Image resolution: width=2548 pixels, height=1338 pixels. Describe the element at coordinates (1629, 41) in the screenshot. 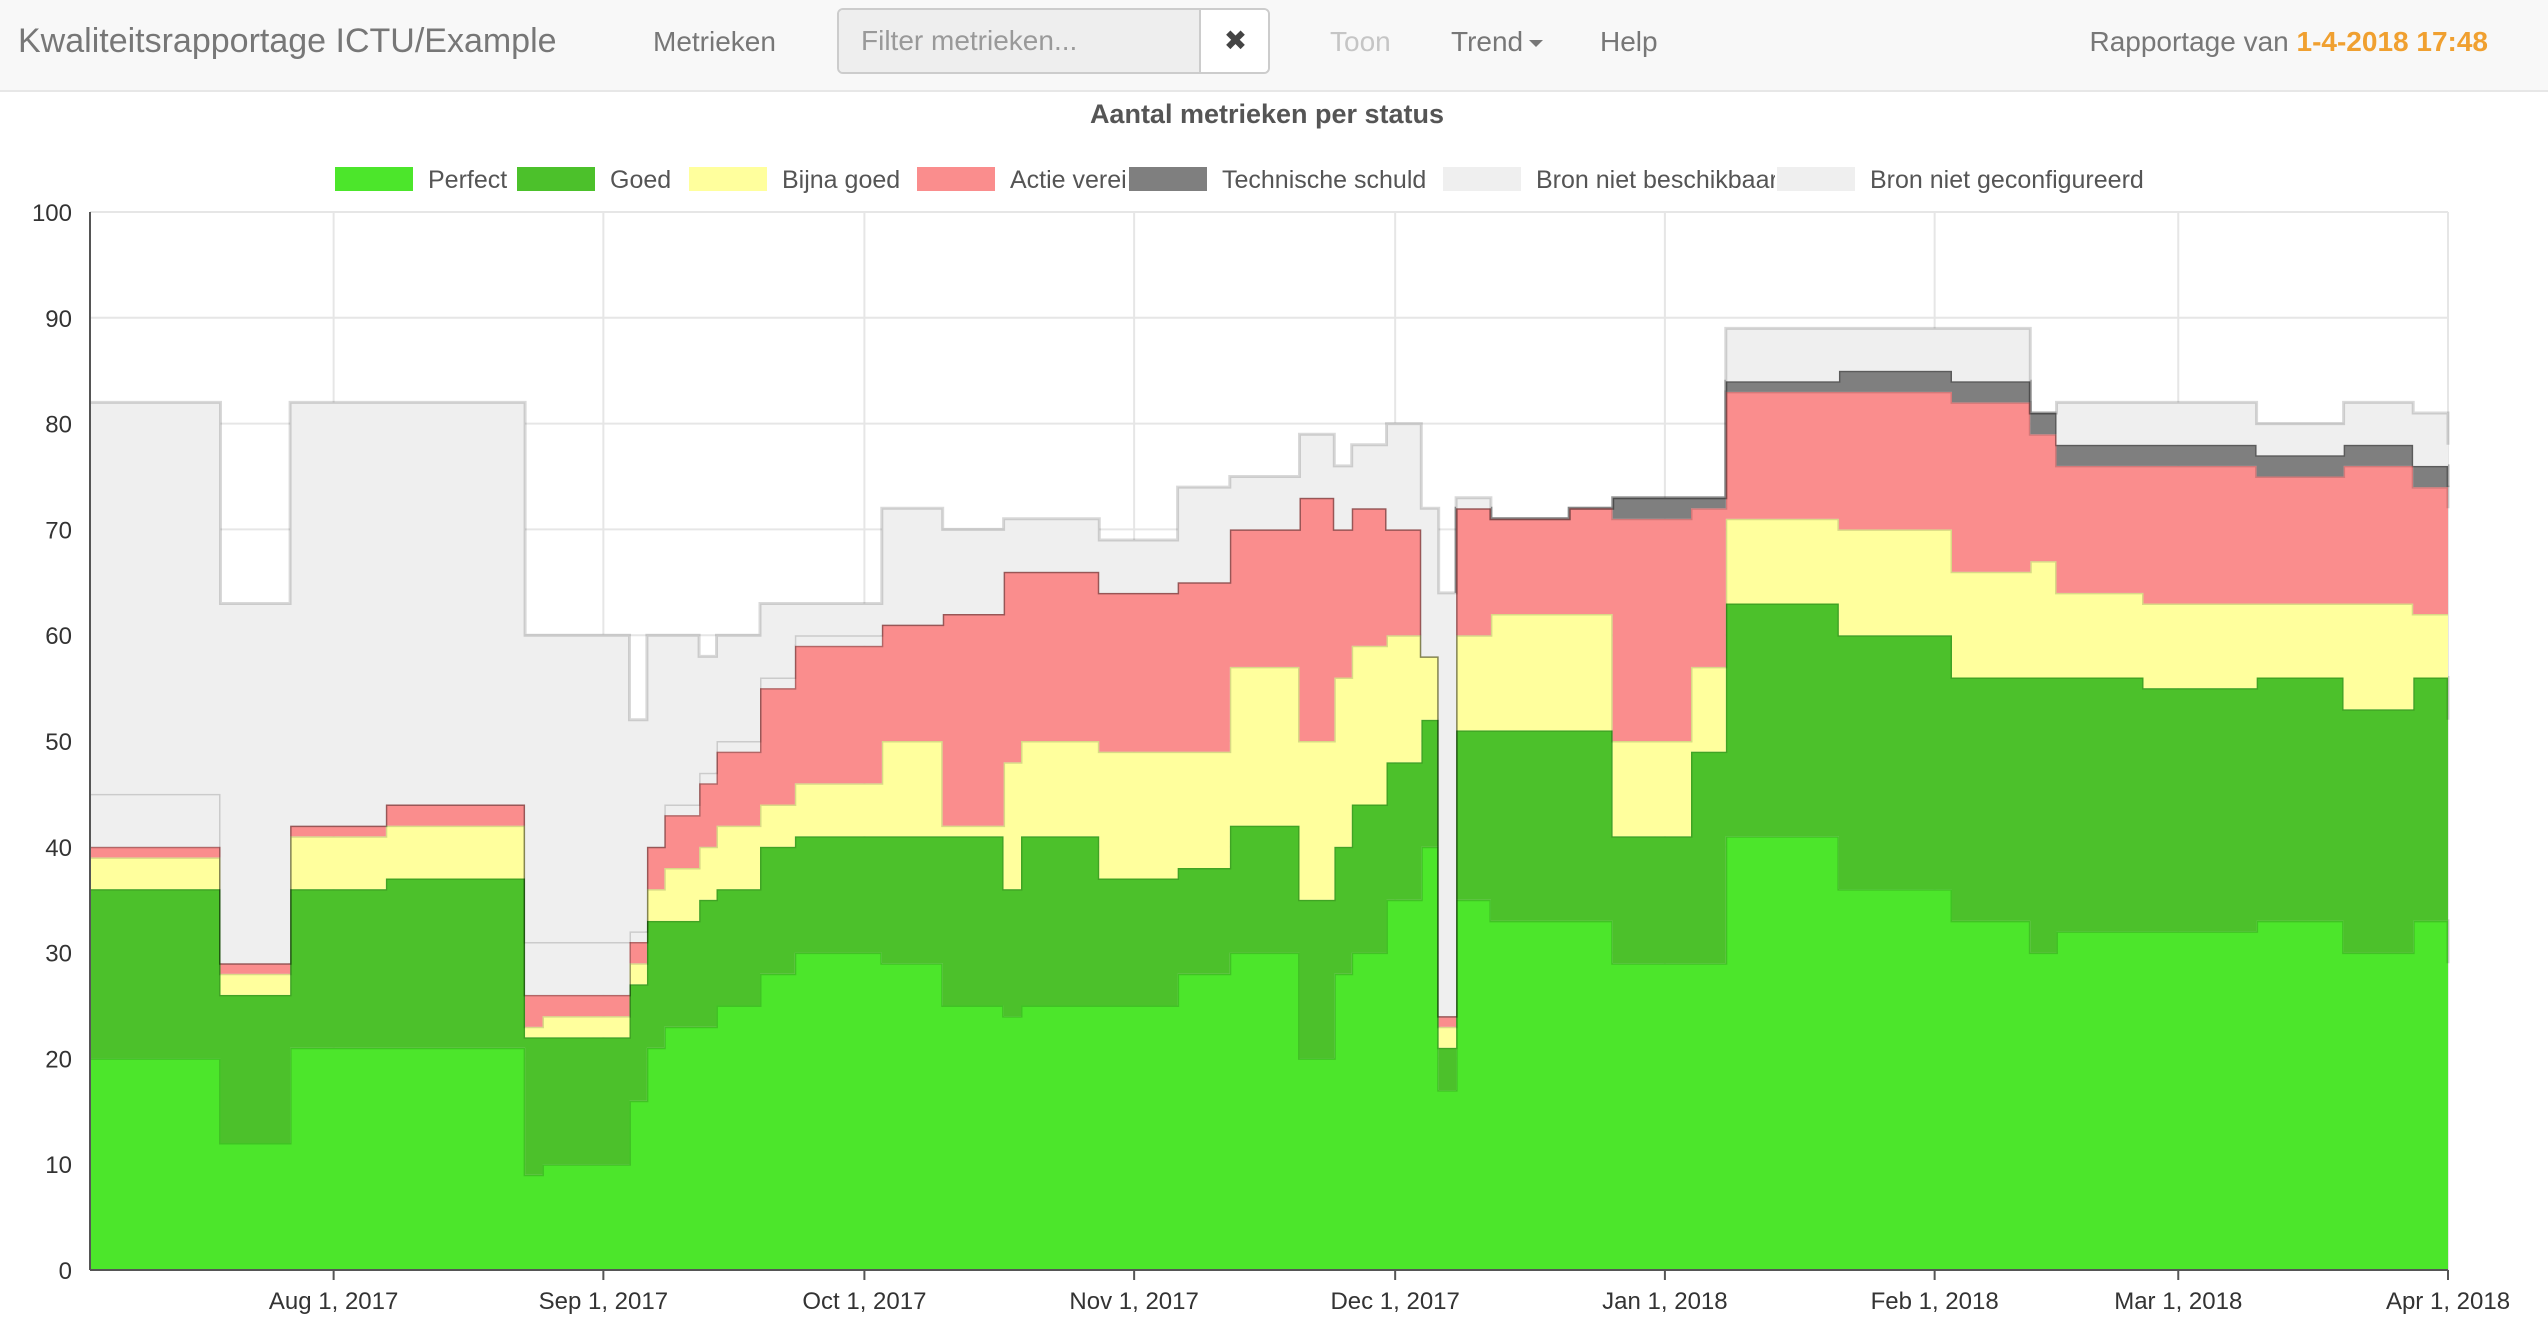

I see `nav-help-link: Help` at that location.